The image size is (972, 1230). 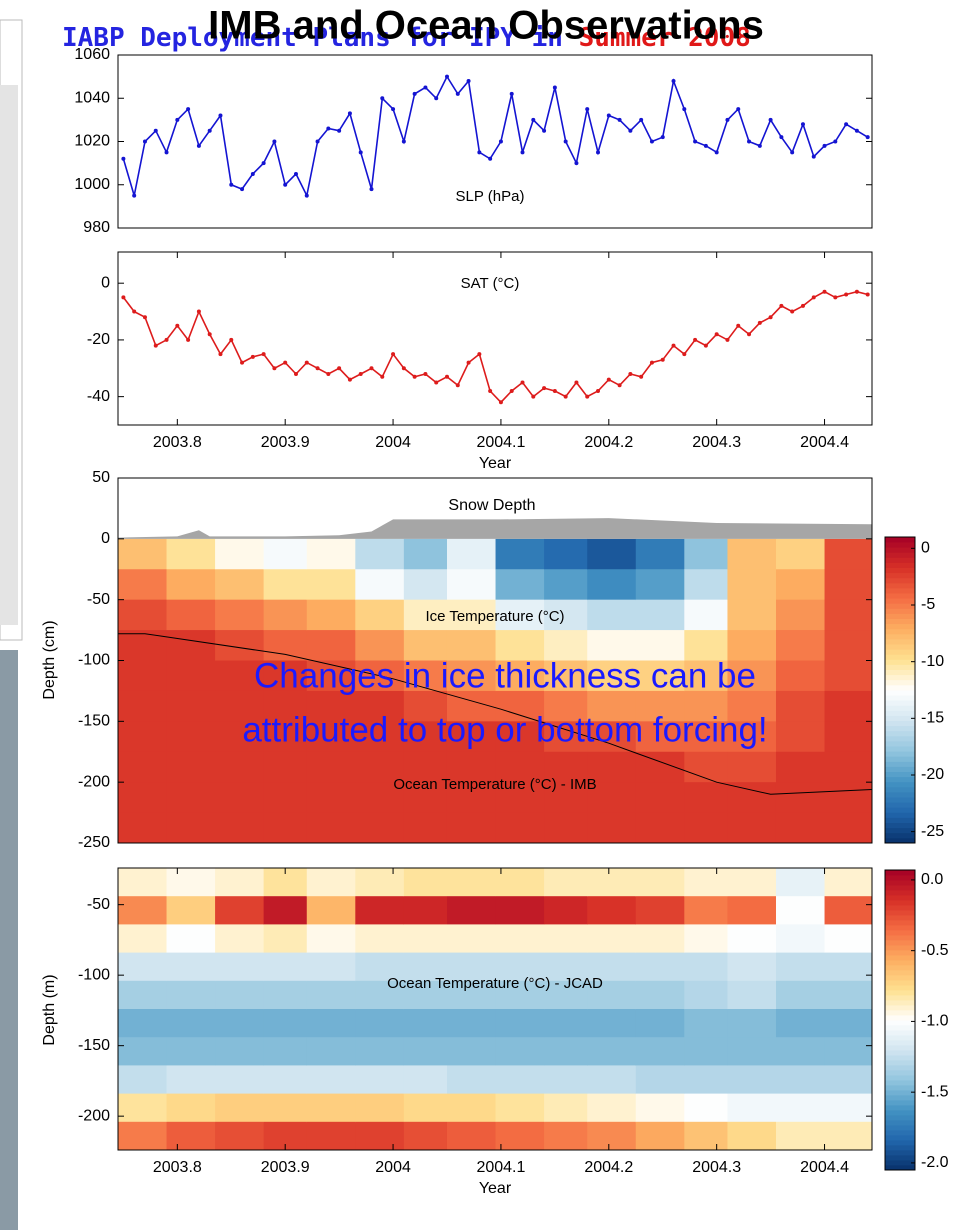 I want to click on y-tick-label: 1040, so click(x=92, y=97).